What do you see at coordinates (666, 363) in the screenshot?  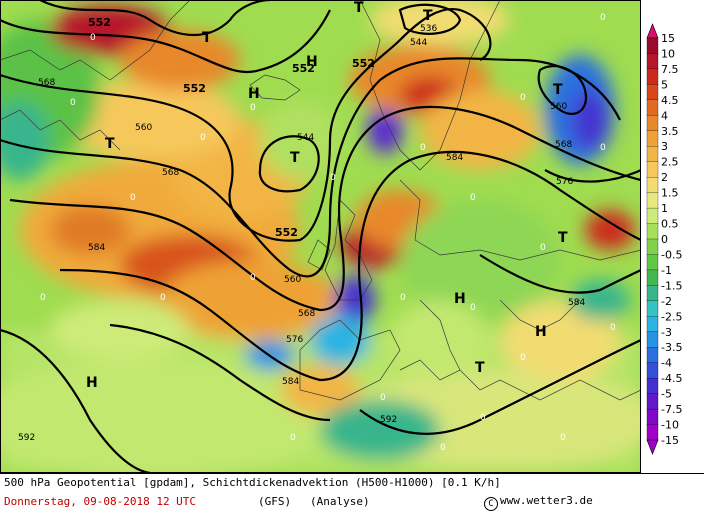 I see `legend-label: -4` at bounding box center [666, 363].